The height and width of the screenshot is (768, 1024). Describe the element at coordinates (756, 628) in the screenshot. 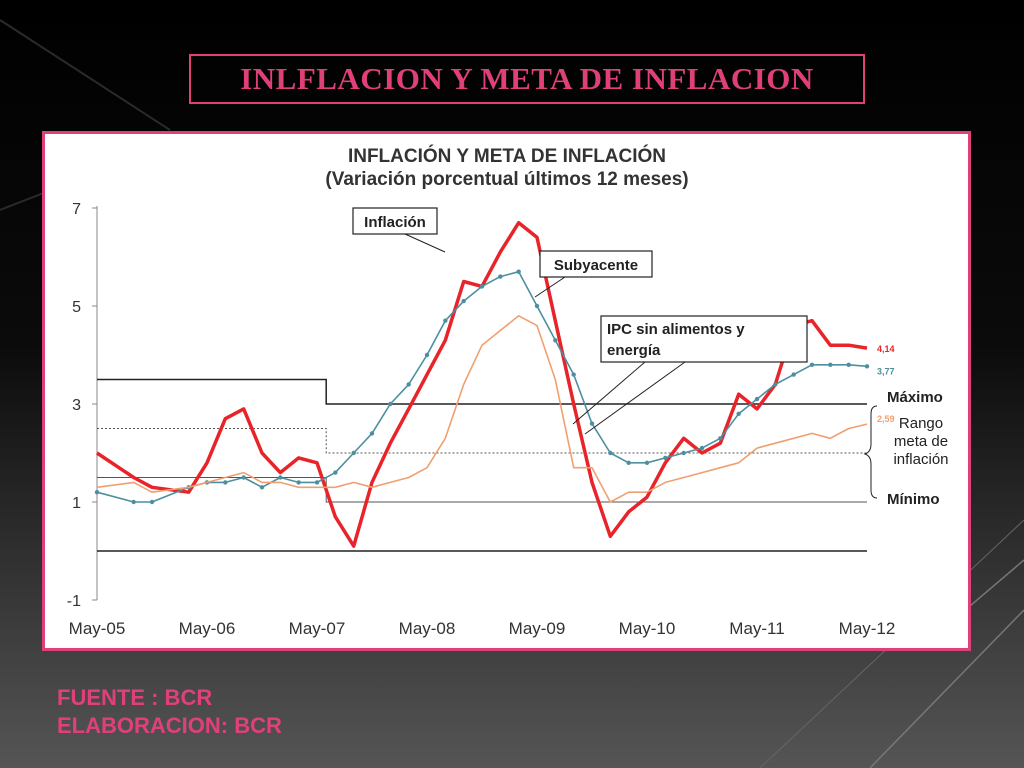

I see `x-tick-label: May-11` at that location.